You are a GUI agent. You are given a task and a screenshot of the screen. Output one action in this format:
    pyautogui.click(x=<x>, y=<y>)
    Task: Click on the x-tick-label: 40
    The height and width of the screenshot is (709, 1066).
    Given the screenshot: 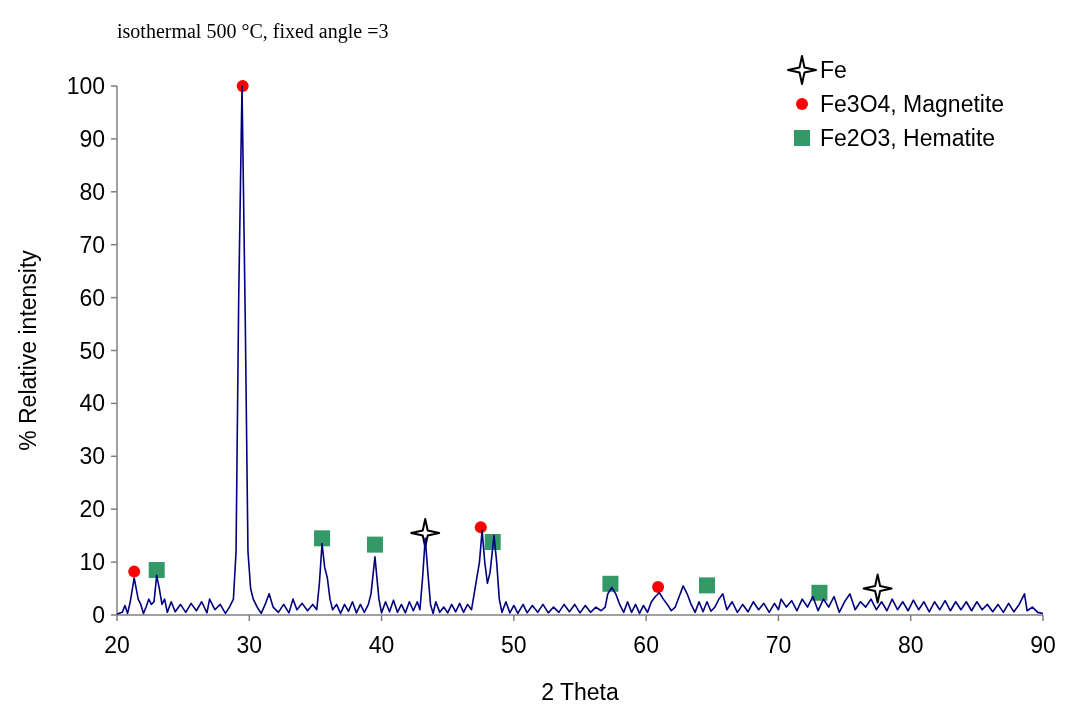 What is the action you would take?
    pyautogui.click(x=381, y=645)
    